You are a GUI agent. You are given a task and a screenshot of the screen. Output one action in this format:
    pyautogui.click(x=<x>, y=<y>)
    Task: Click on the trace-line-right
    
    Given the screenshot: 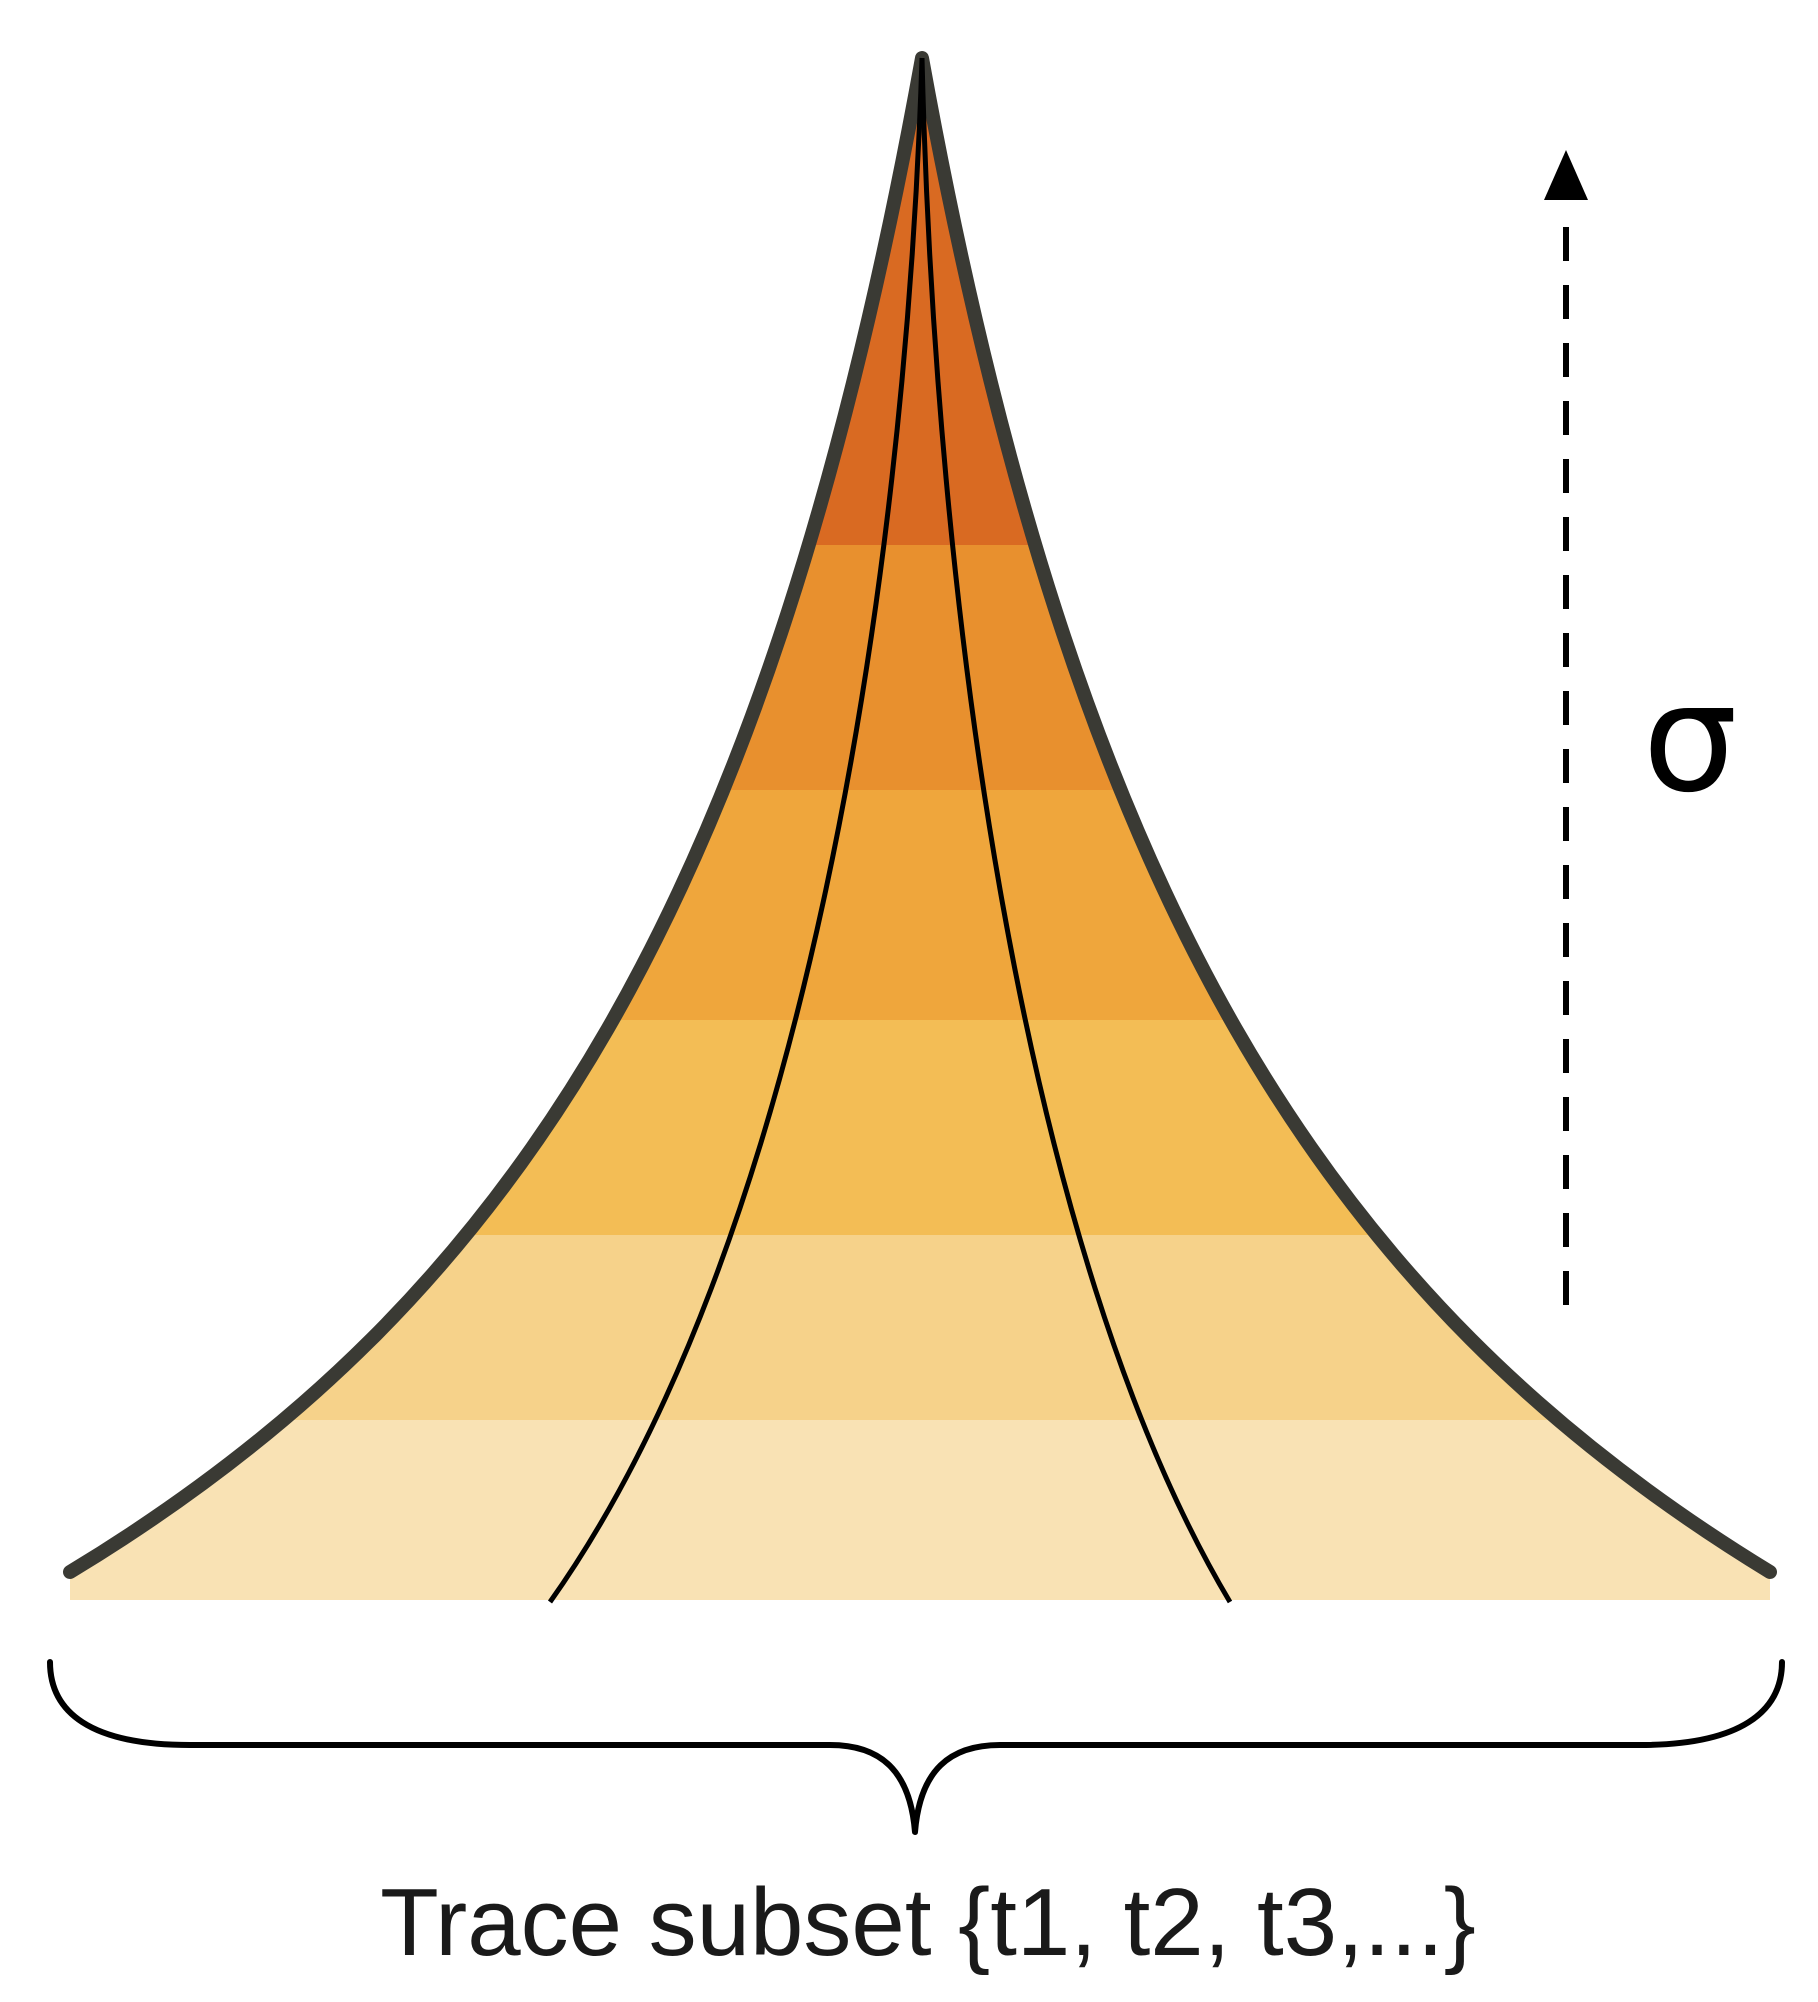 What is the action you would take?
    pyautogui.click(x=1076, y=830)
    